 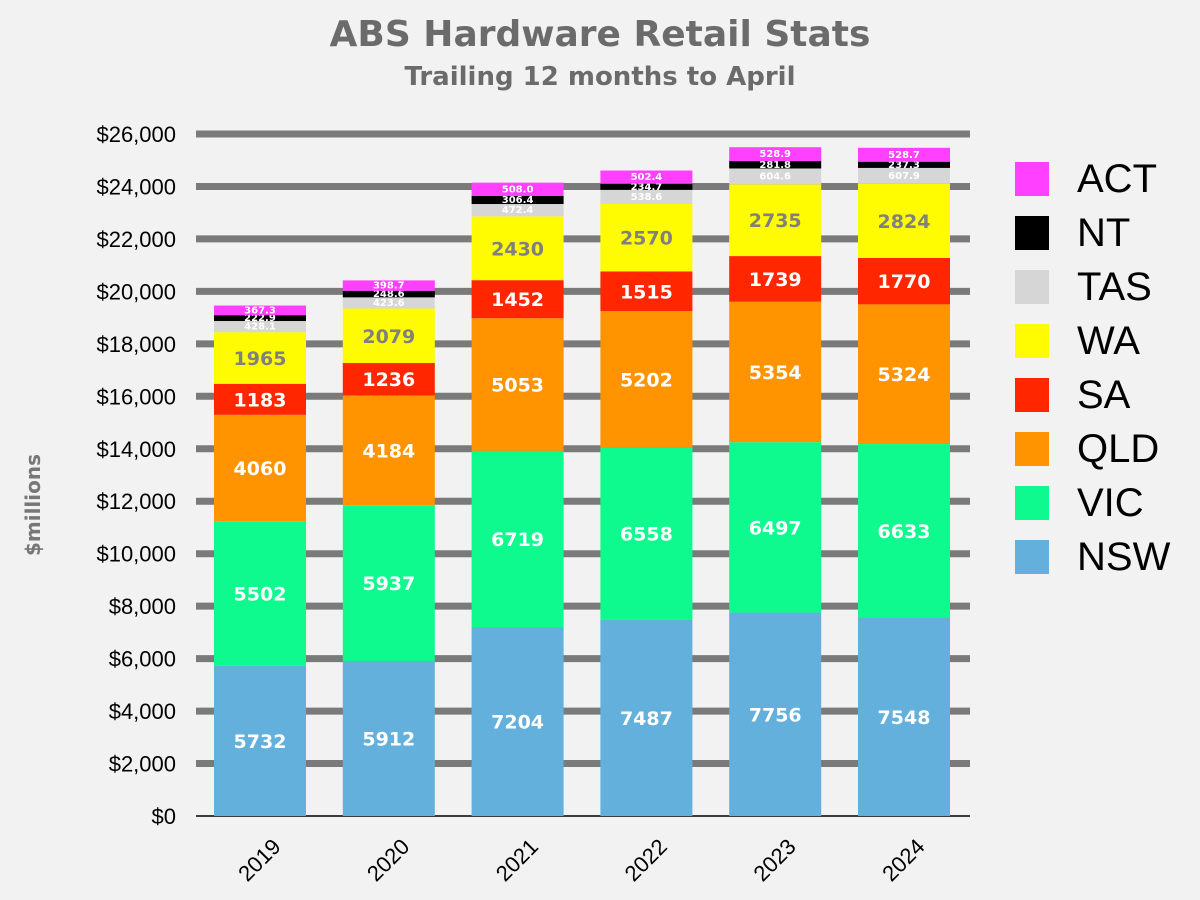 What do you see at coordinates (389, 286) in the screenshot?
I see `data-label: 398.7` at bounding box center [389, 286].